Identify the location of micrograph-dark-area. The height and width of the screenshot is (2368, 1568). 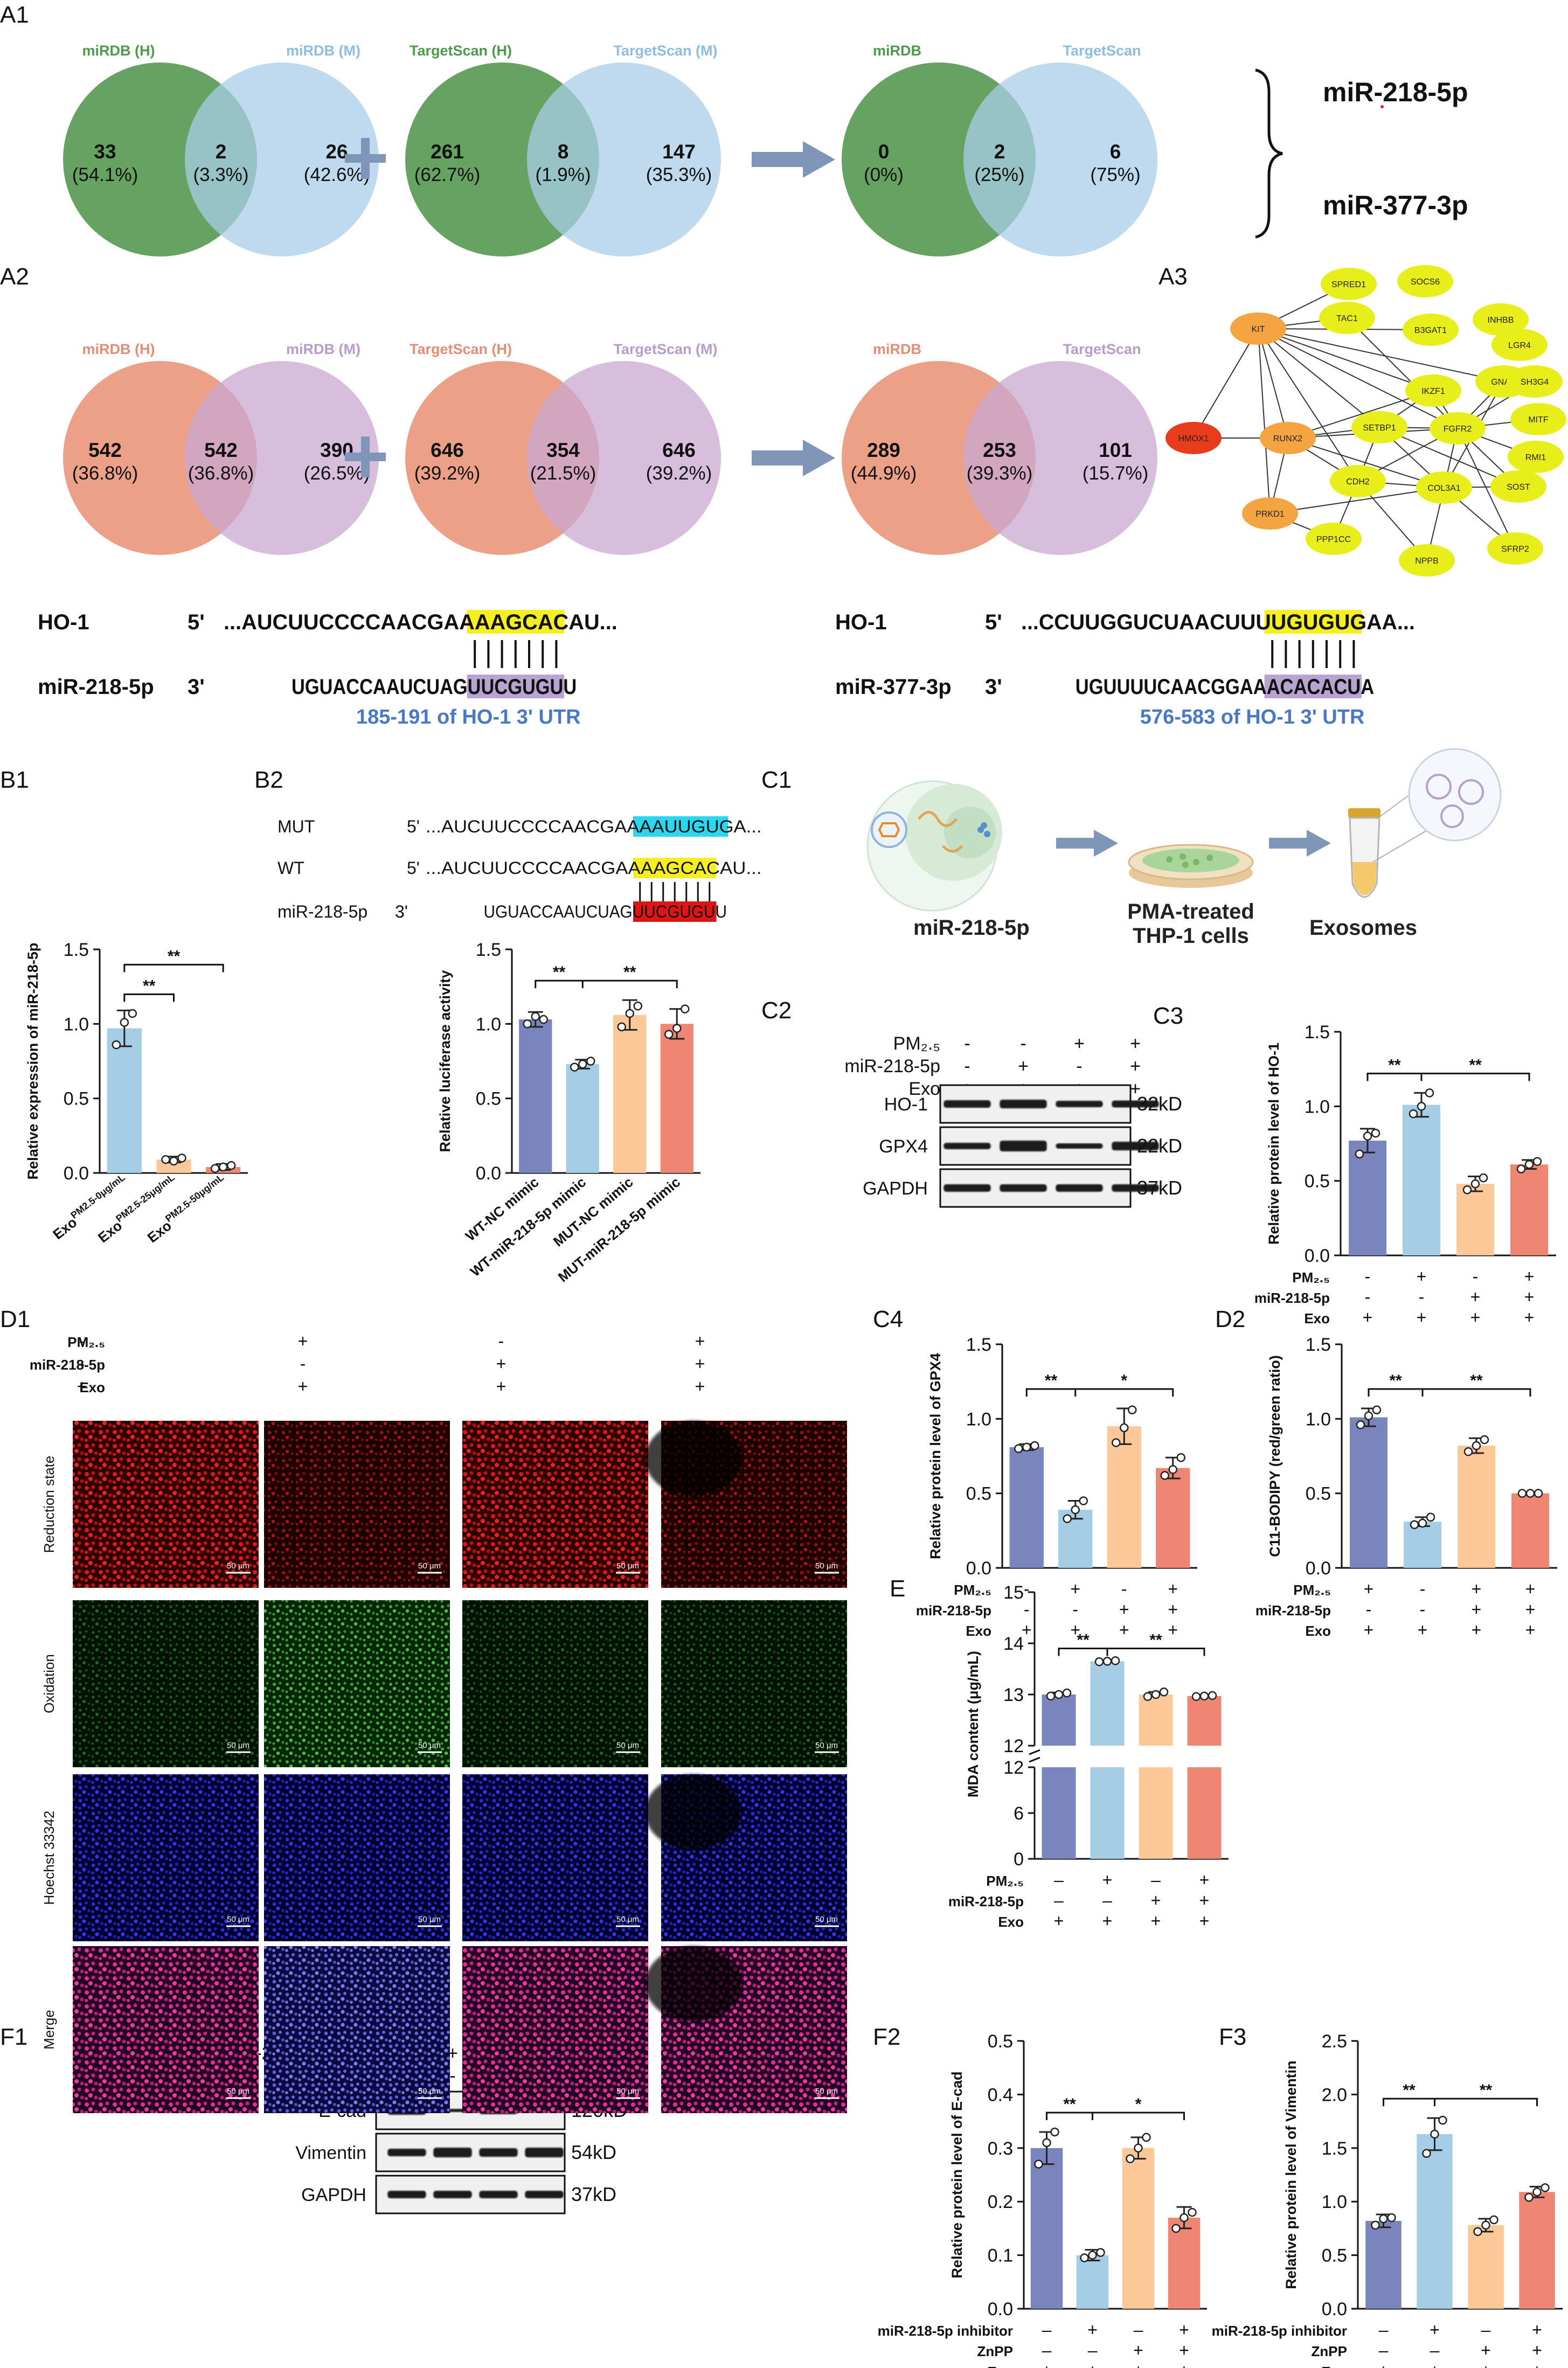
(693, 1459).